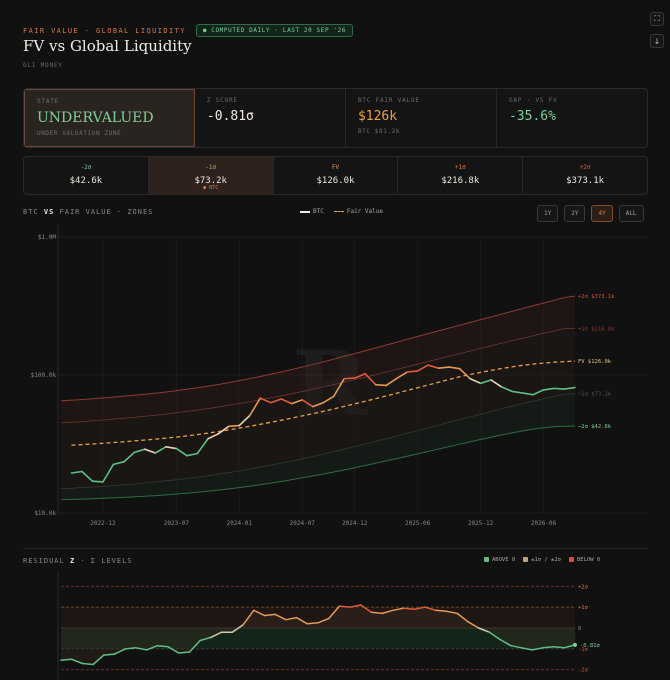 The width and height of the screenshot is (670, 680). Describe the element at coordinates (274, 30) in the screenshot. I see `computed-badge: ● COMPUTED DAILY · LAST 20 SEP '26` at that location.